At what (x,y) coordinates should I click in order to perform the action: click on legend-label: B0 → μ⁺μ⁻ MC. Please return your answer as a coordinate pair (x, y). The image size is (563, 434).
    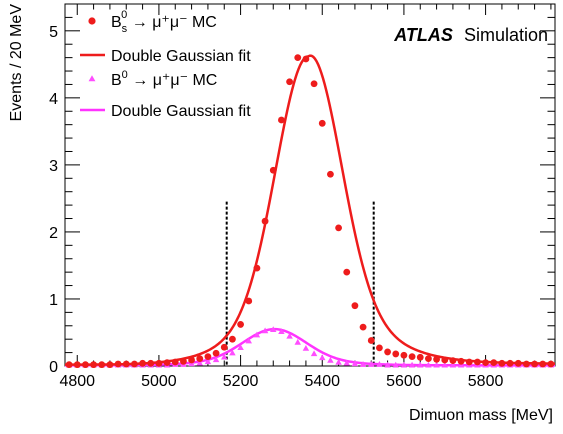
    Looking at the image, I should click on (164, 79).